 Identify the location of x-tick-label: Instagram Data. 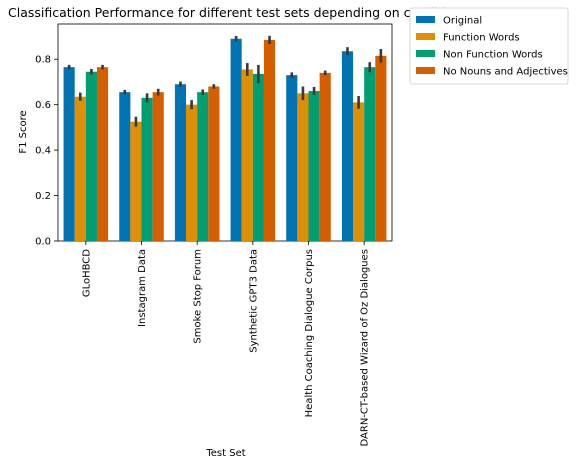
(142, 288).